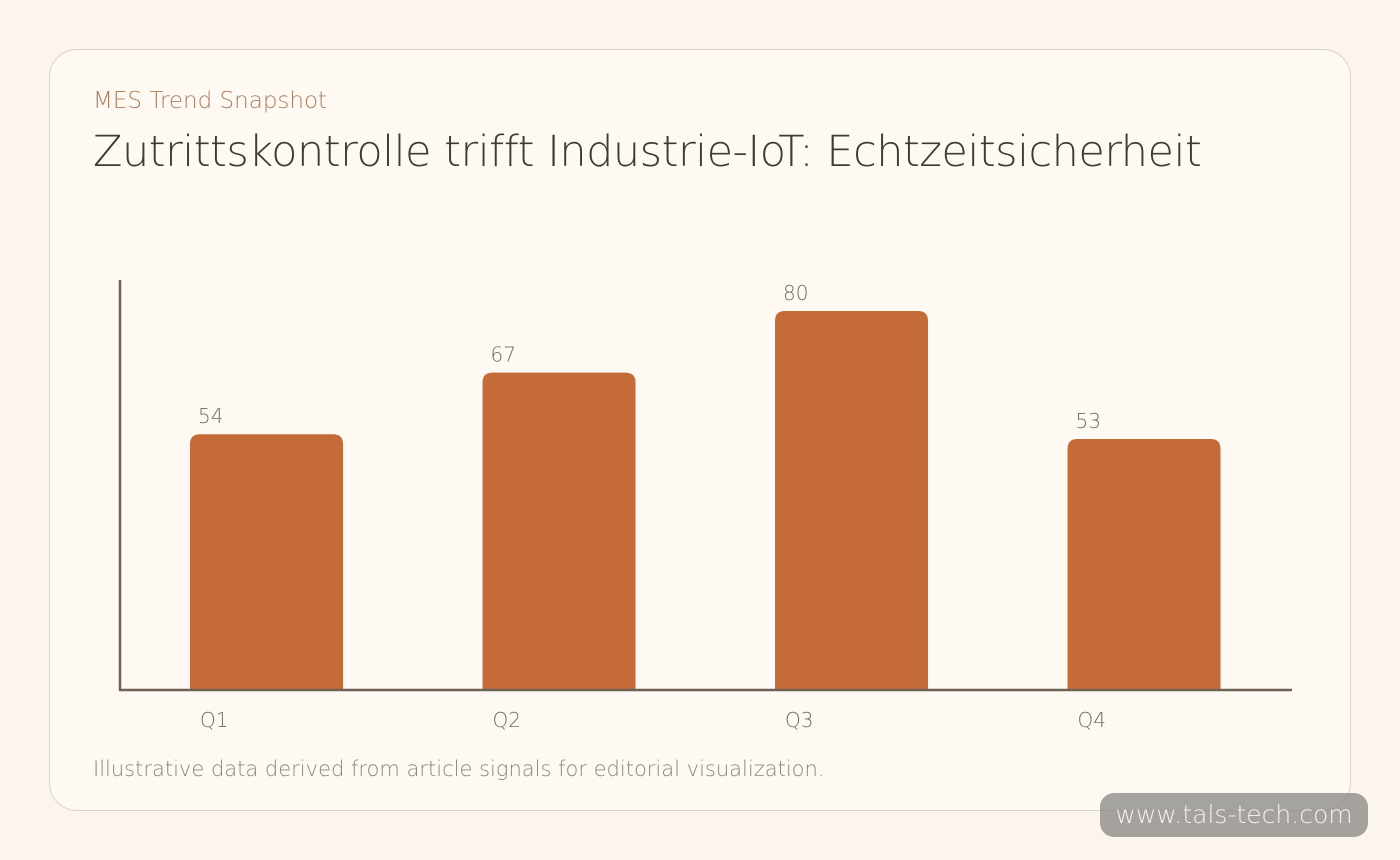 The width and height of the screenshot is (1400, 860). Describe the element at coordinates (1088, 421) in the screenshot. I see `value-label-q4: 53` at that location.